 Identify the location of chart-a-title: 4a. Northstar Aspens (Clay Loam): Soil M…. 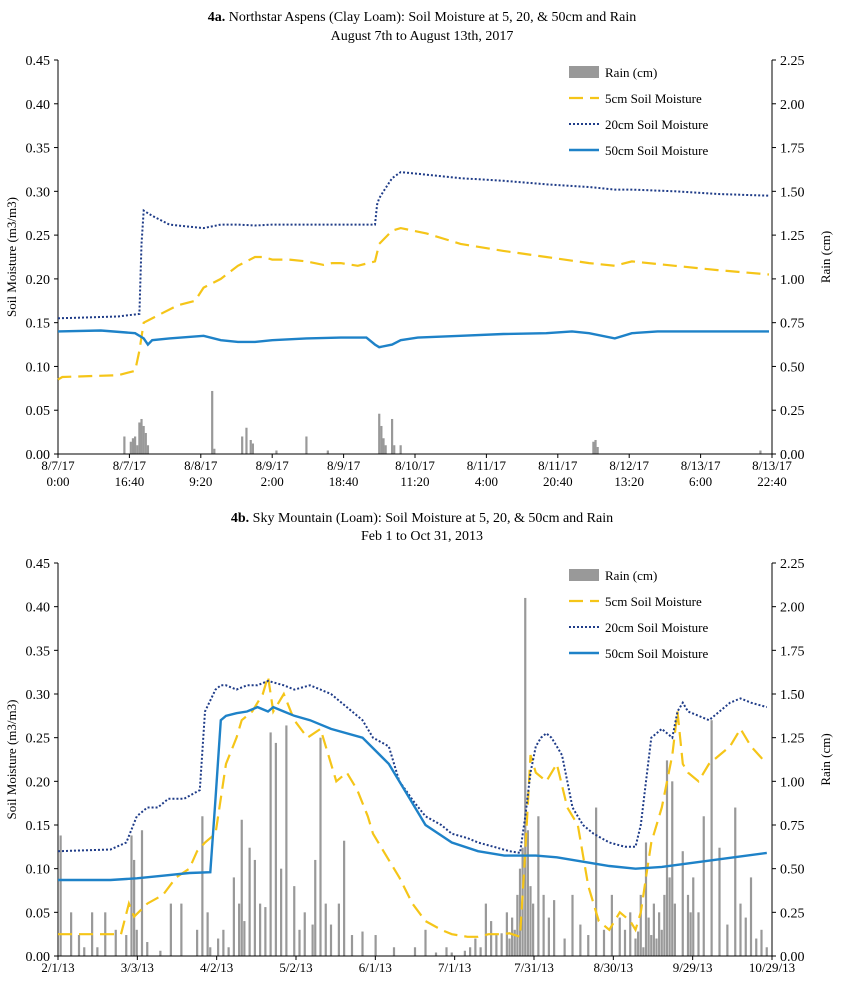
(422, 17).